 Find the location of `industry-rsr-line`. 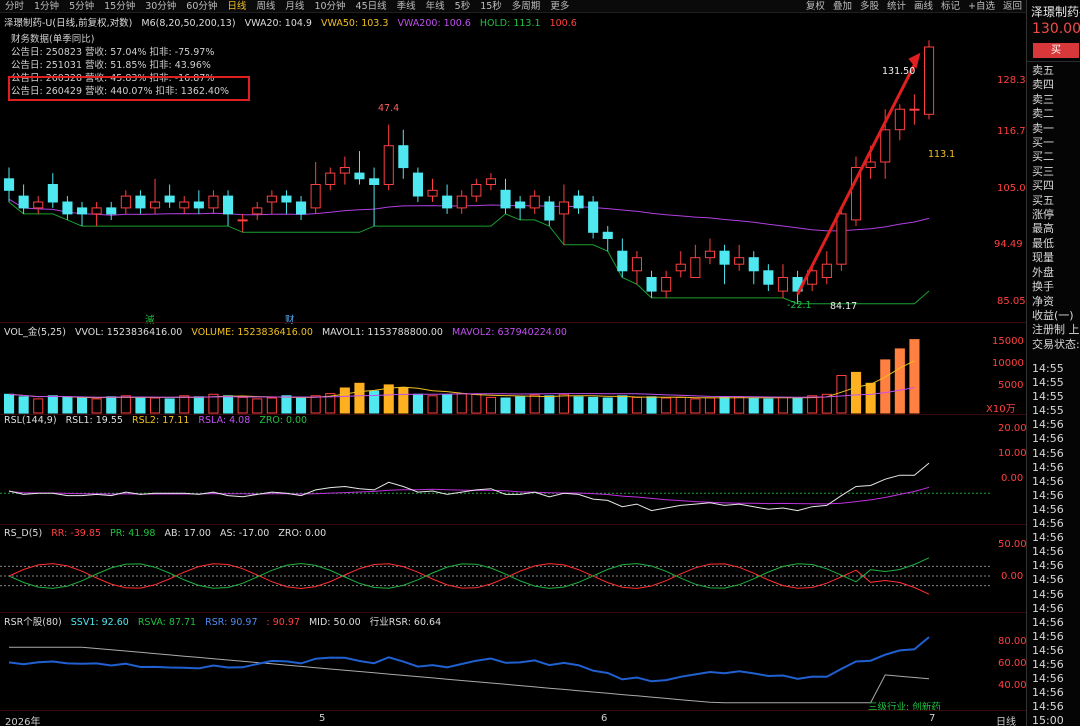

industry-rsr-line is located at coordinates (469, 675).